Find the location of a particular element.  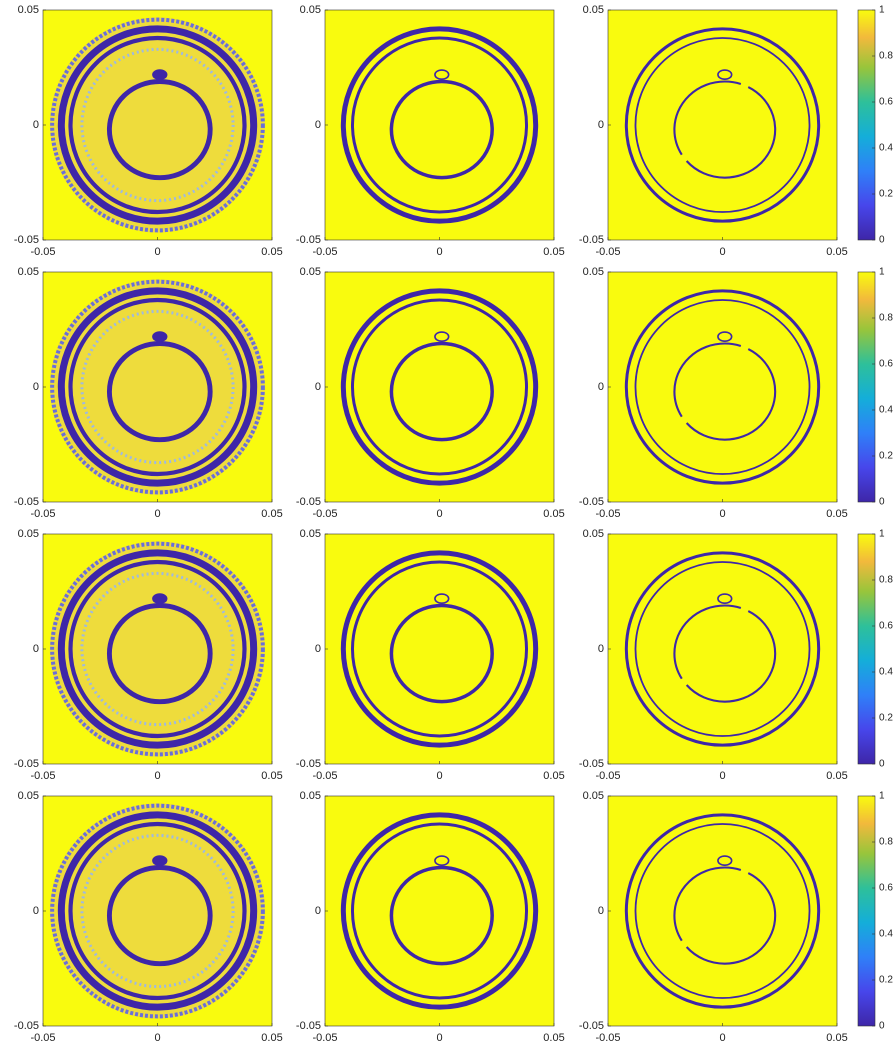

noisy-ring is located at coordinates (157, 649).